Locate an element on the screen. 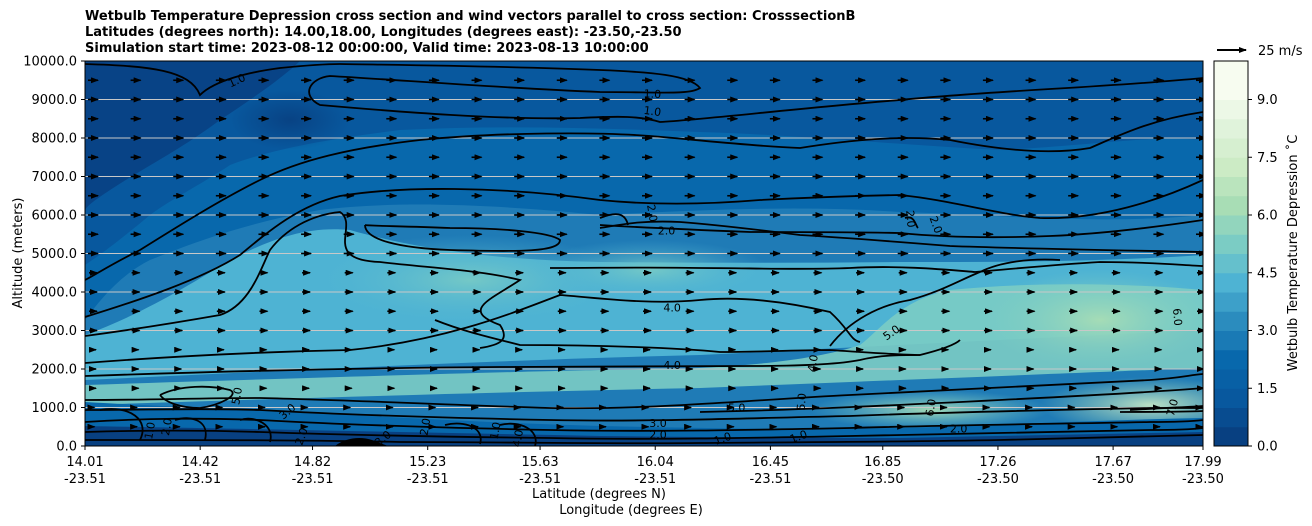 This screenshot has width=1312, height=526. x-tick-latitude: 17.26 is located at coordinates (997, 462).